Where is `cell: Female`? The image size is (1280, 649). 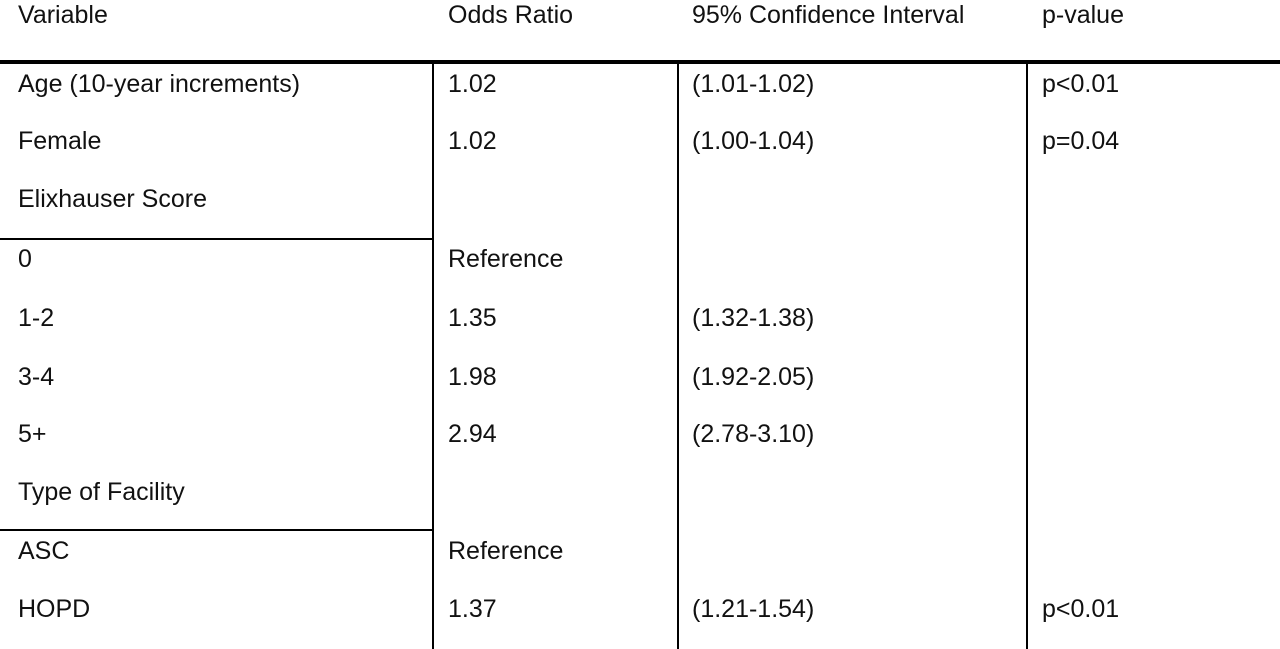 cell: Female is located at coordinates (60, 141).